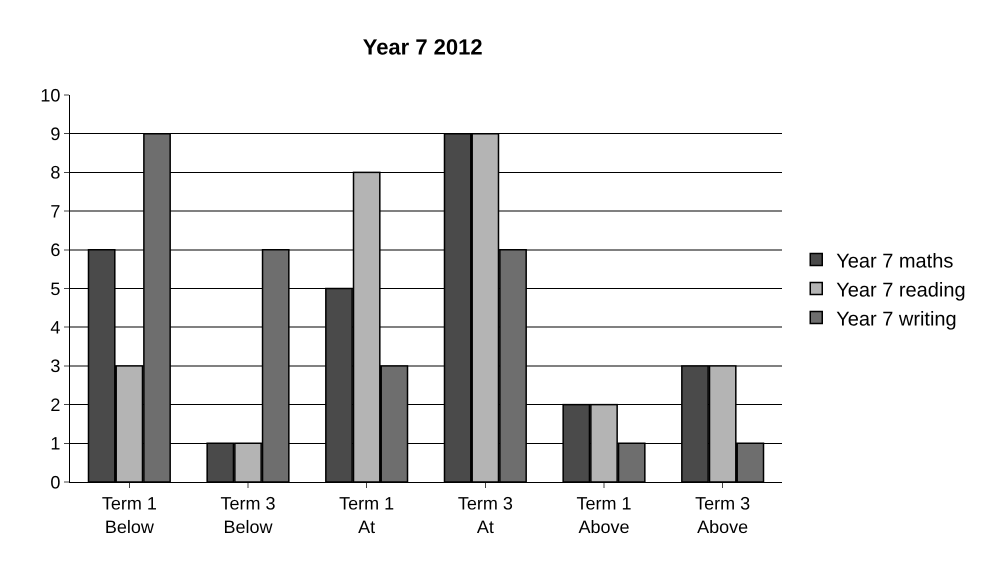 The width and height of the screenshot is (983, 562). Describe the element at coordinates (485, 515) in the screenshot. I see `x-tick-label: Term 3 At` at that location.